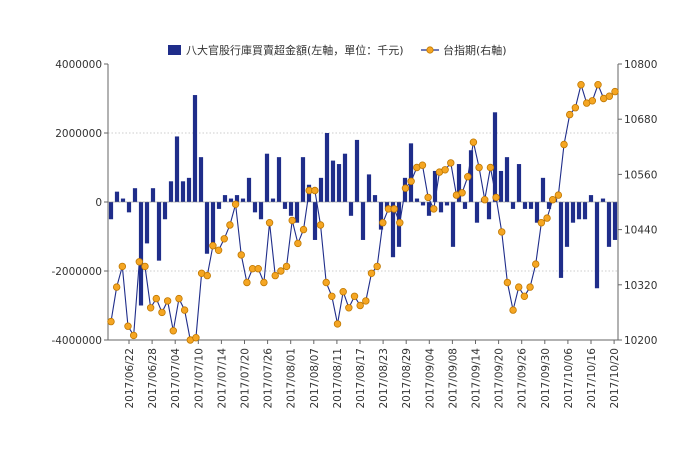 This screenshot has height=450, width=680. I want to click on legend-swatch-bar, so click(174, 50).